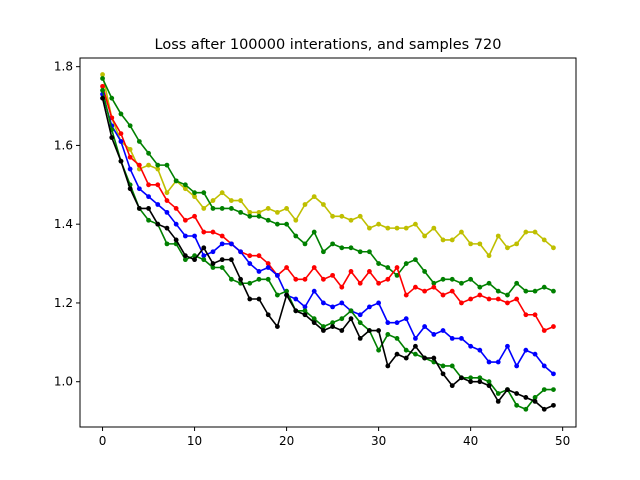  Describe the element at coordinates (562, 441) in the screenshot. I see `x-tick-label: 50` at that location.